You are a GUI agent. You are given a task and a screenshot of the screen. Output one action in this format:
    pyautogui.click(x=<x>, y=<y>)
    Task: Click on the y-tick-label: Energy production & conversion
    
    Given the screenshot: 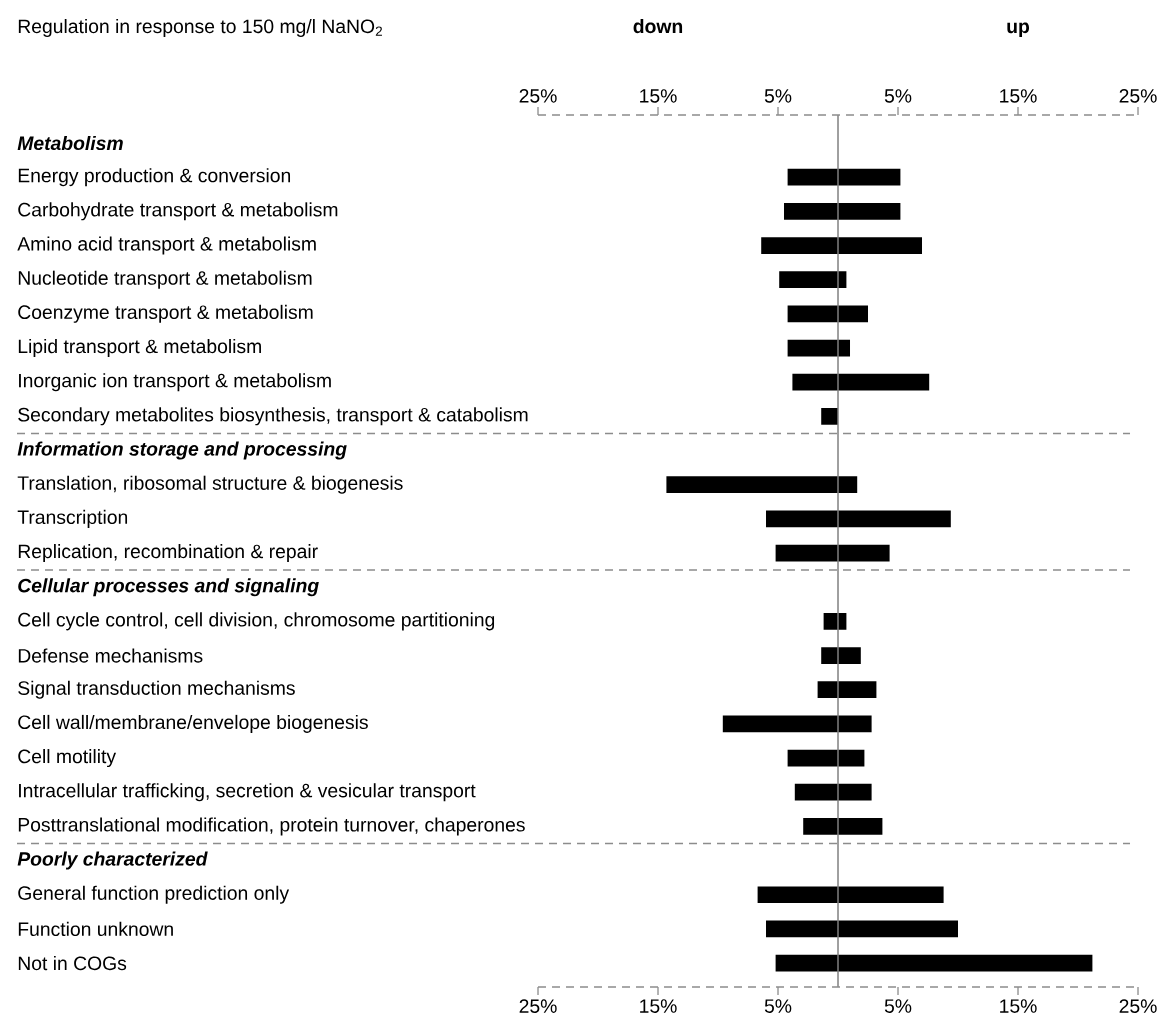 What is the action you would take?
    pyautogui.click(x=154, y=177)
    